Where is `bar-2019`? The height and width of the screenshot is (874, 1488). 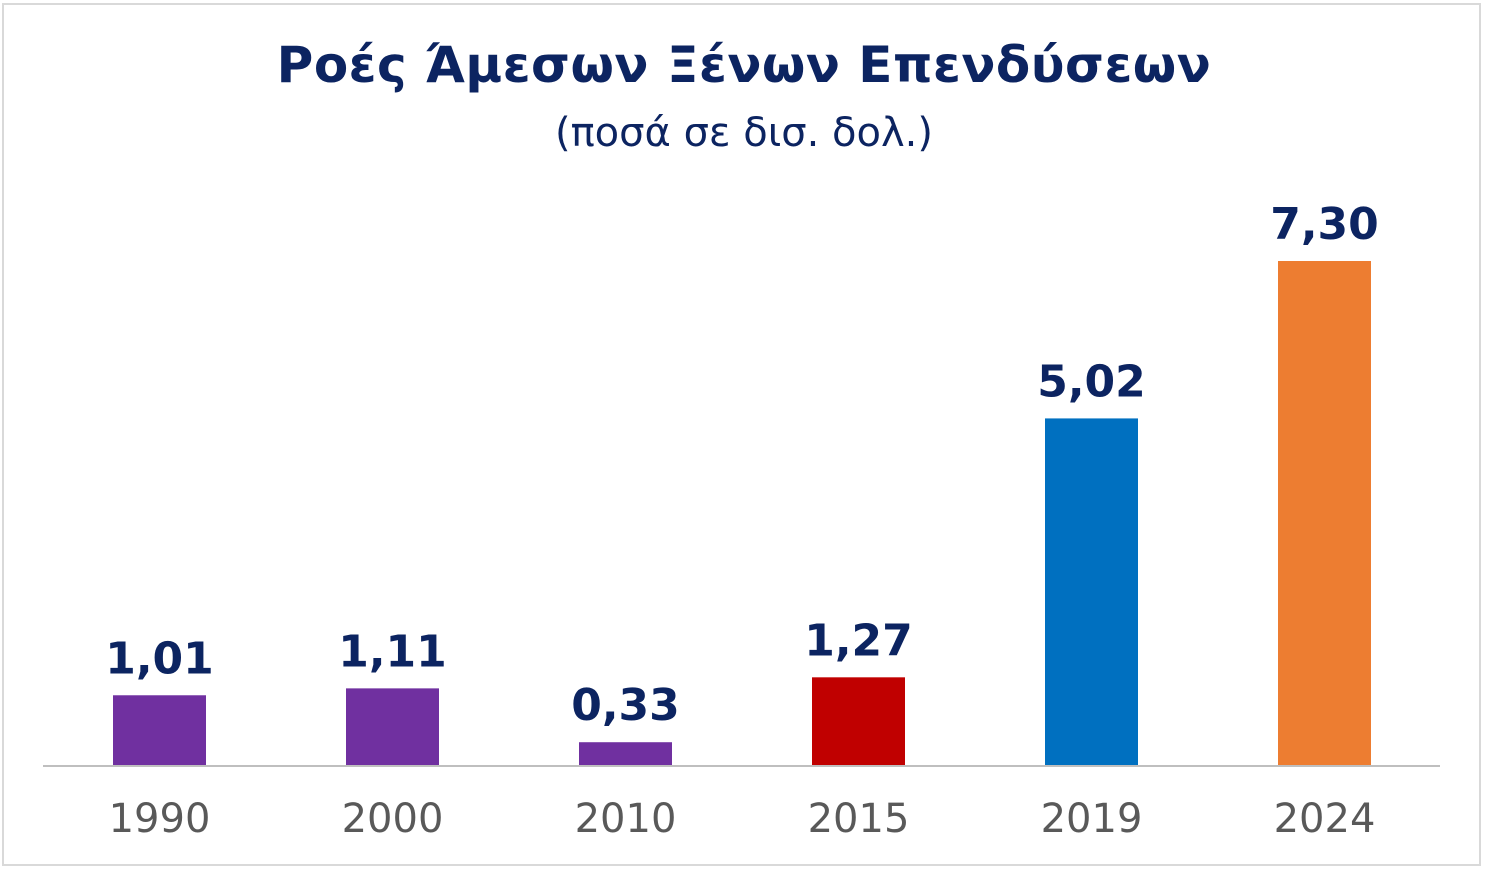 bar-2019 is located at coordinates (1091, 591).